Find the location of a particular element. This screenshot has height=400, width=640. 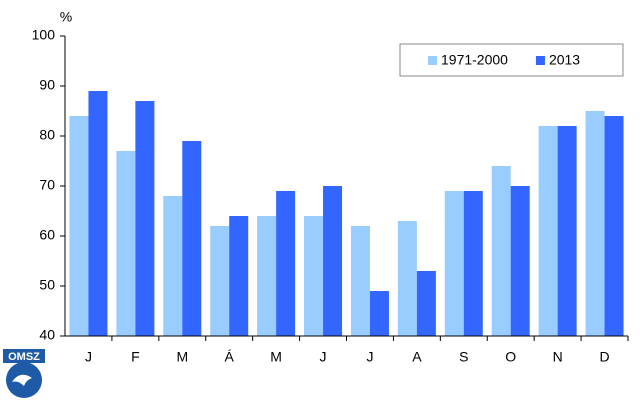

x-tick-label: N is located at coordinates (558, 357).